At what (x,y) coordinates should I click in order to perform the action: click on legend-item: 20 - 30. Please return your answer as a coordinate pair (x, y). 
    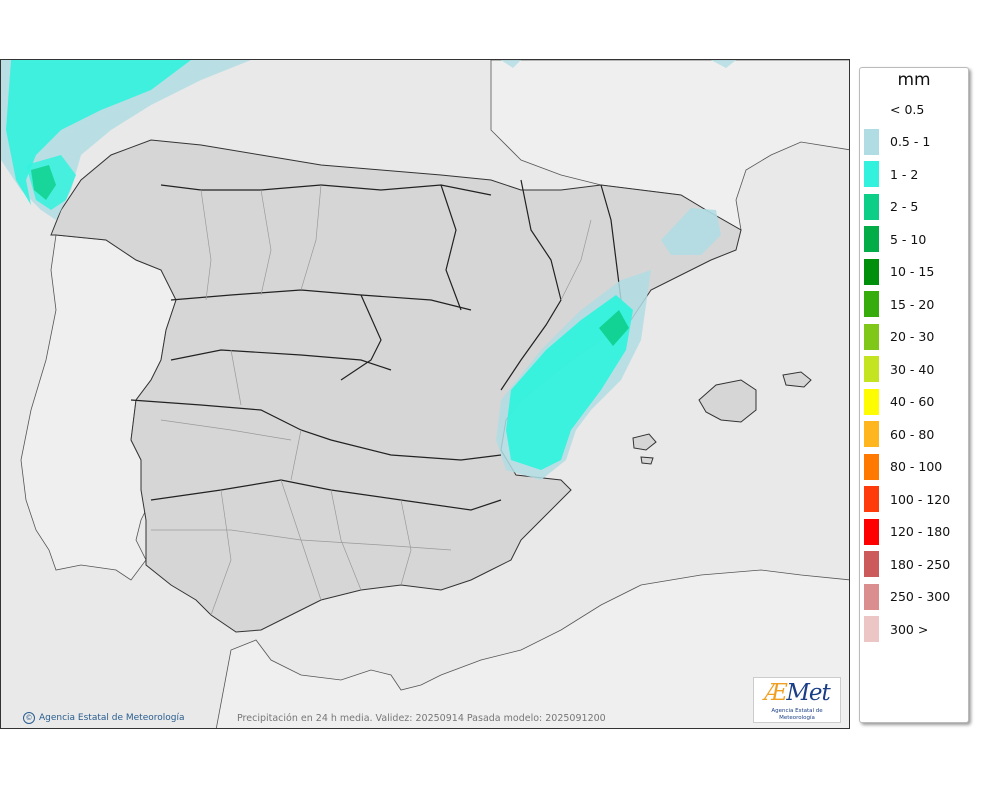
    Looking at the image, I should click on (899, 336).